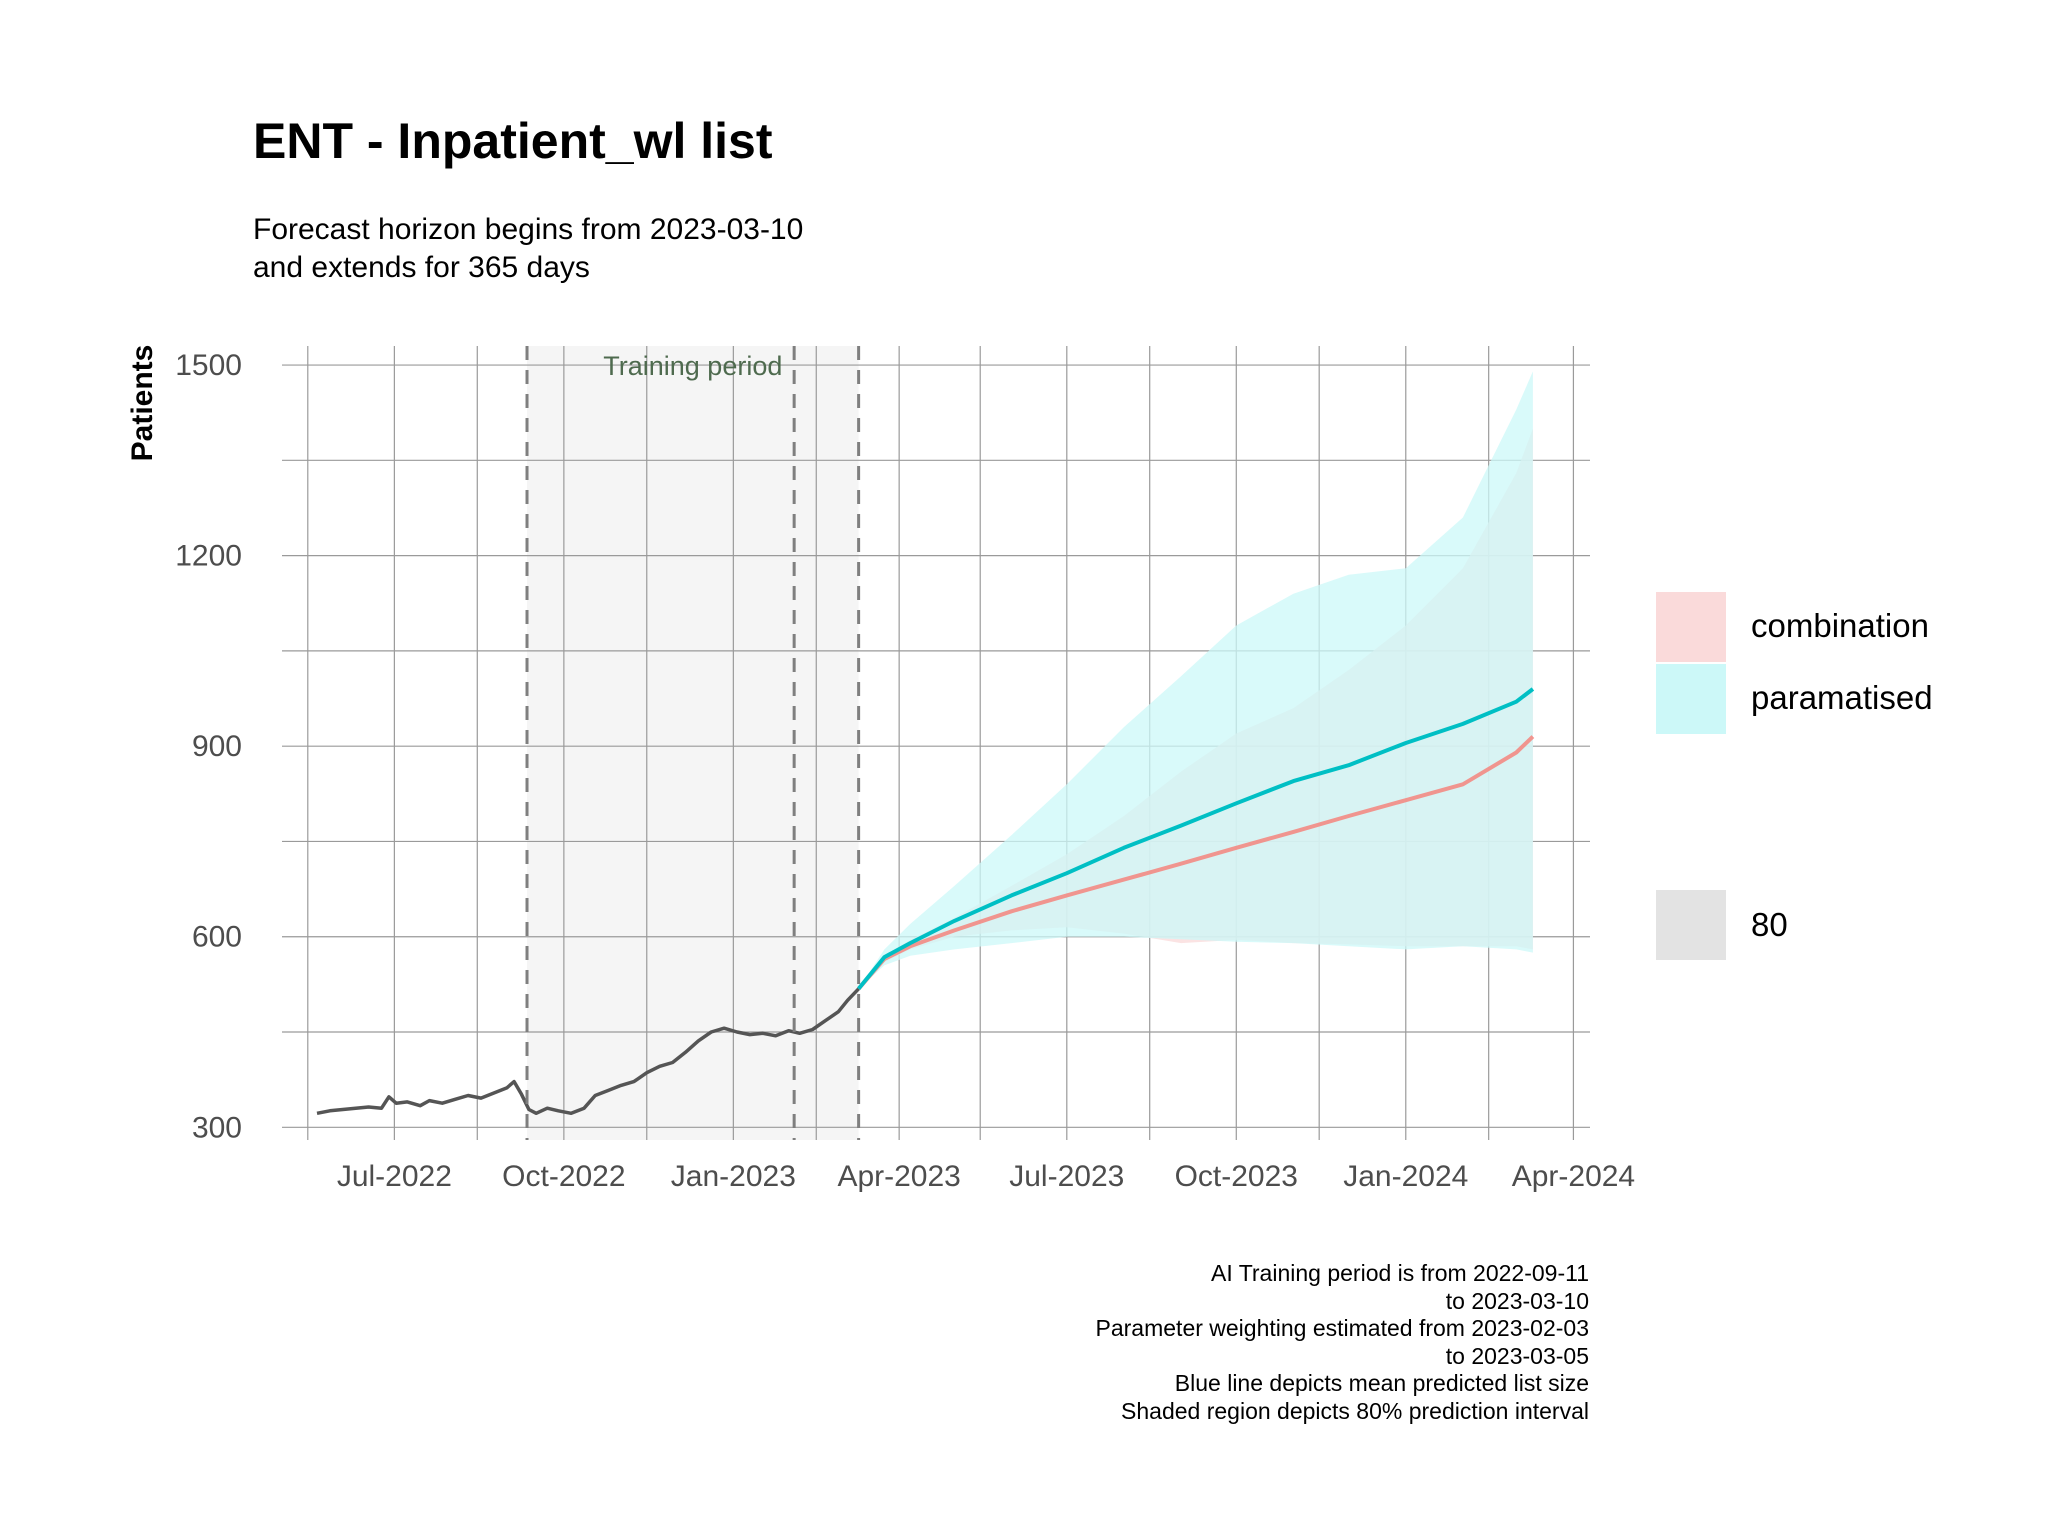  What do you see at coordinates (217, 937) in the screenshot?
I see `y-tick-label: 600` at bounding box center [217, 937].